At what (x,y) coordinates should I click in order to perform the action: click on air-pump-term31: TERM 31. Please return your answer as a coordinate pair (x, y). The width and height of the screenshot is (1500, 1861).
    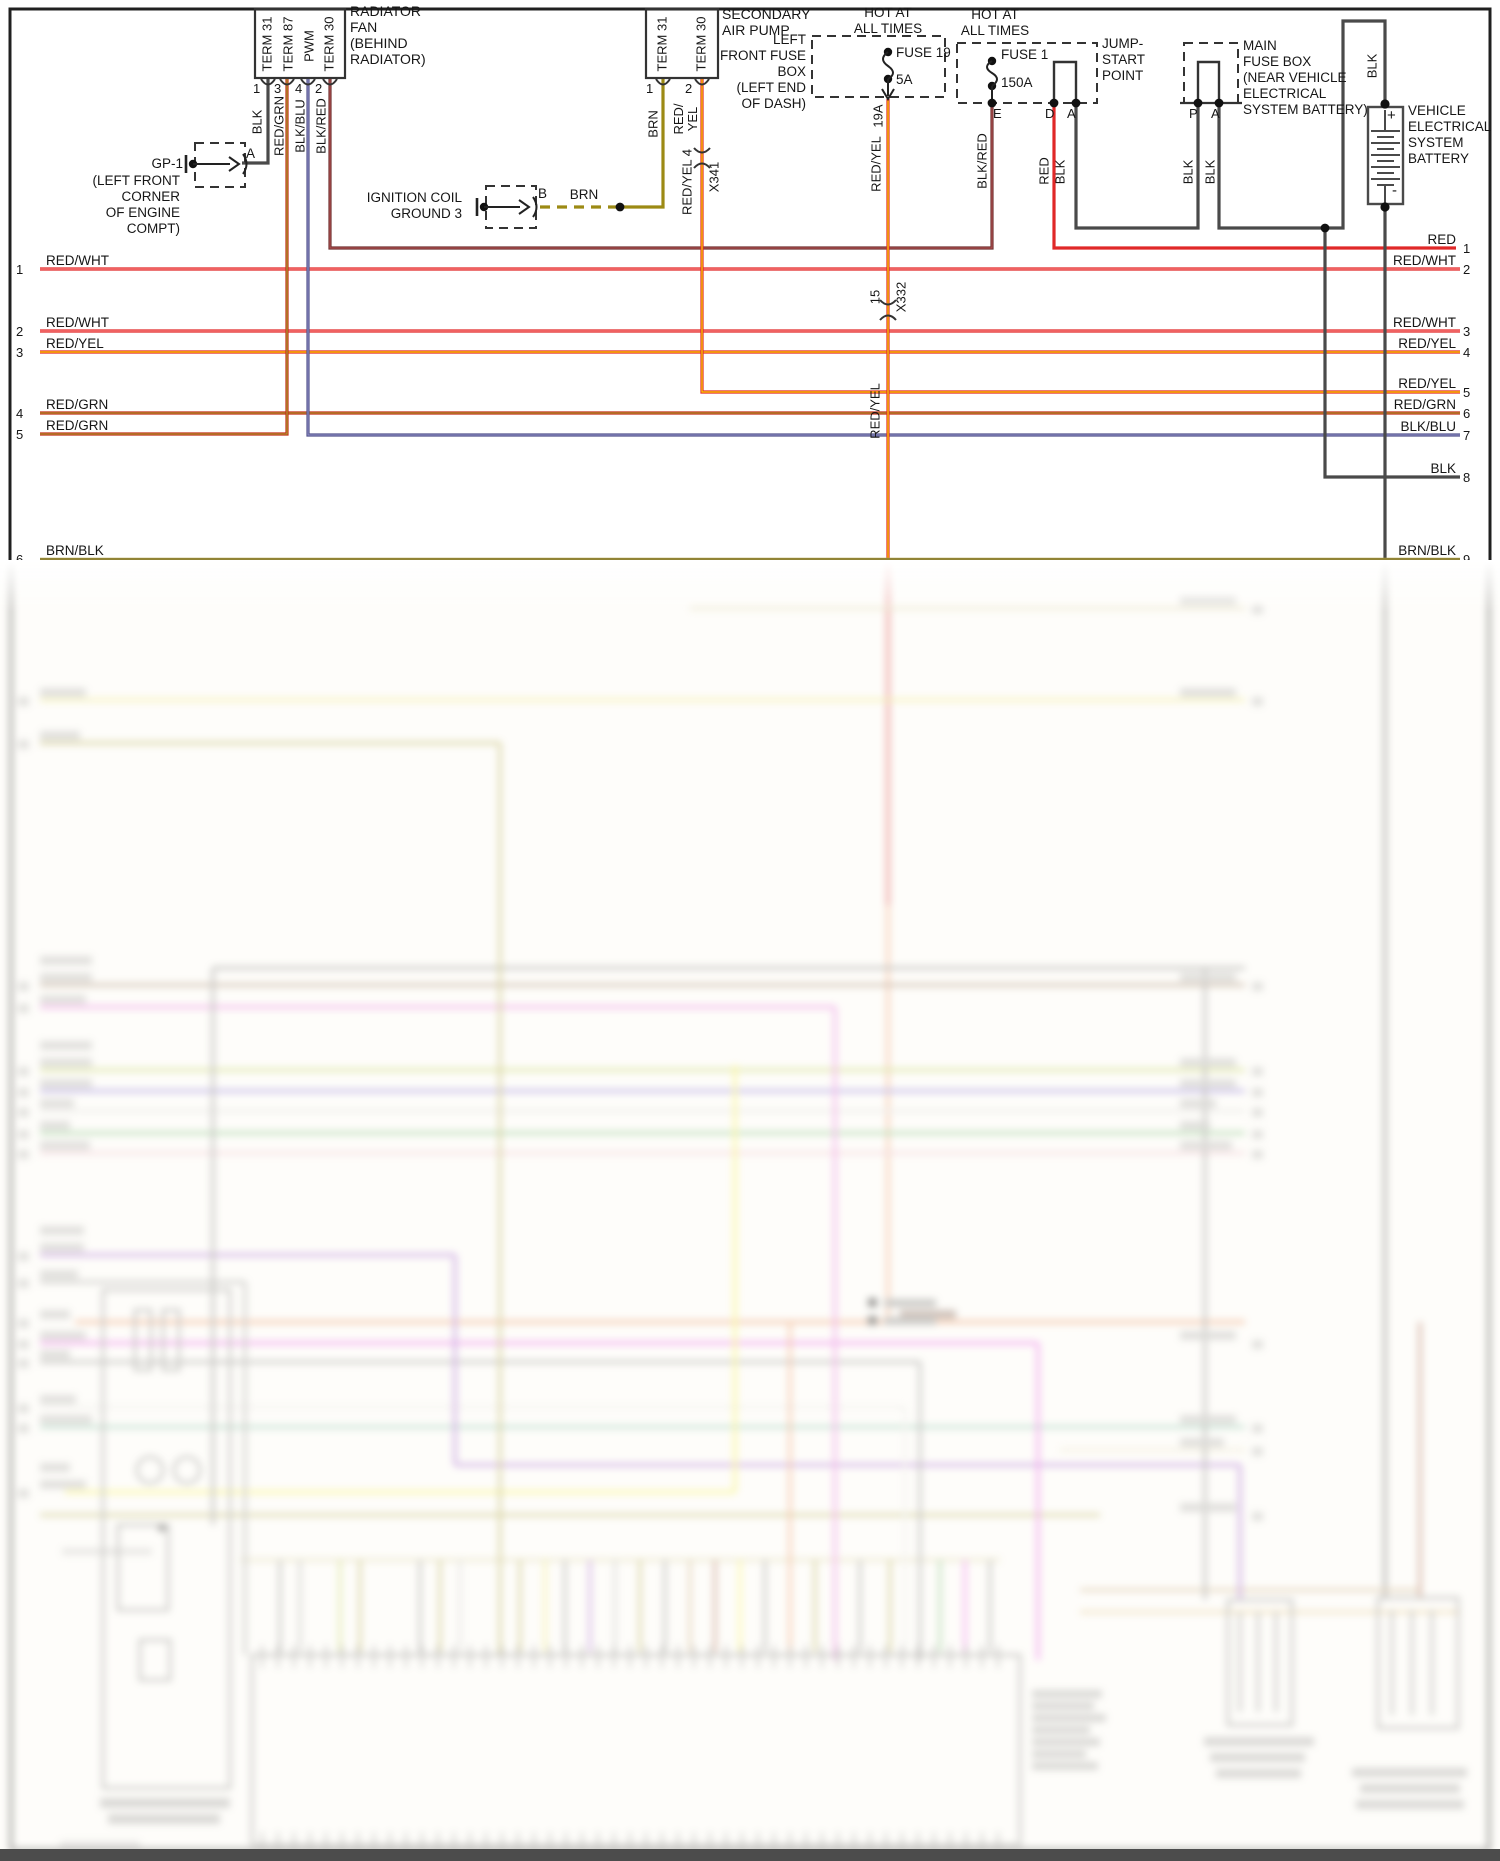
    Looking at the image, I should click on (662, 44).